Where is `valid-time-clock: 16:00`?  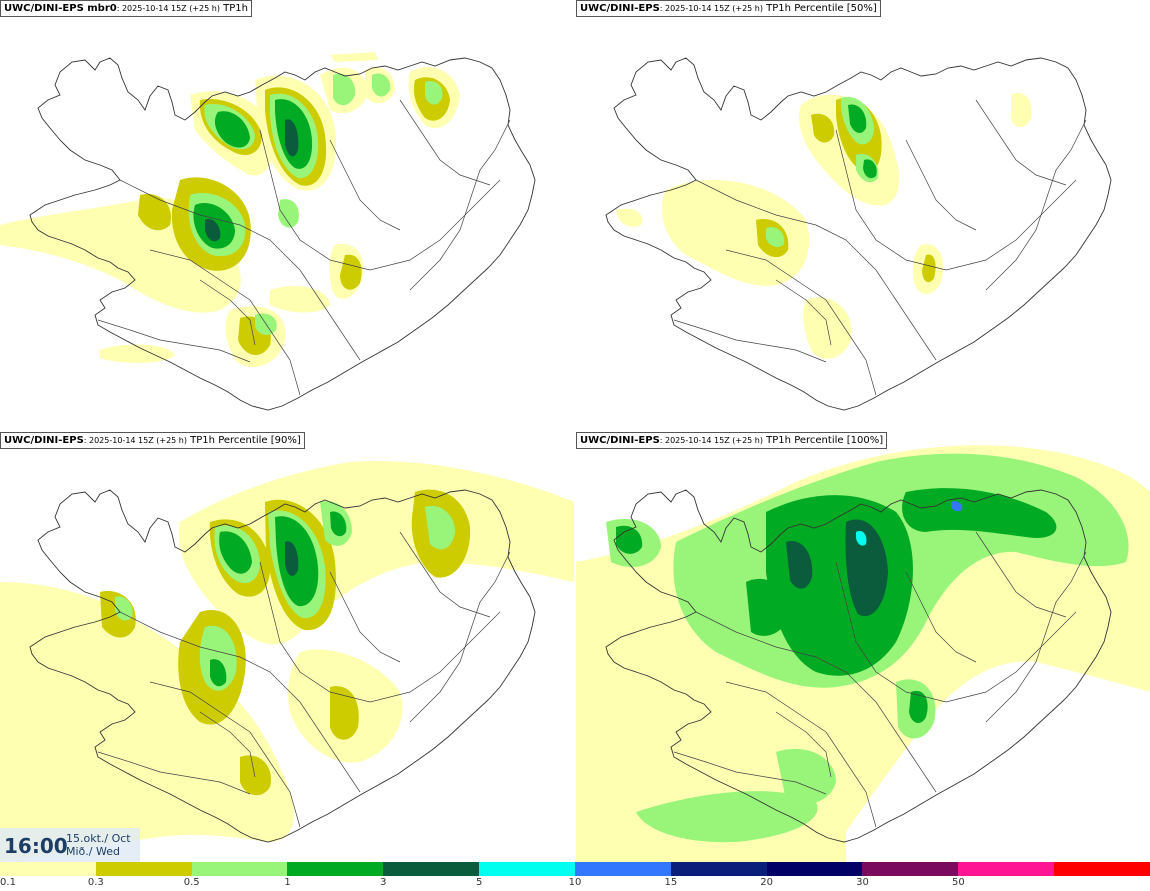
valid-time-clock: 16:00 is located at coordinates (36, 846).